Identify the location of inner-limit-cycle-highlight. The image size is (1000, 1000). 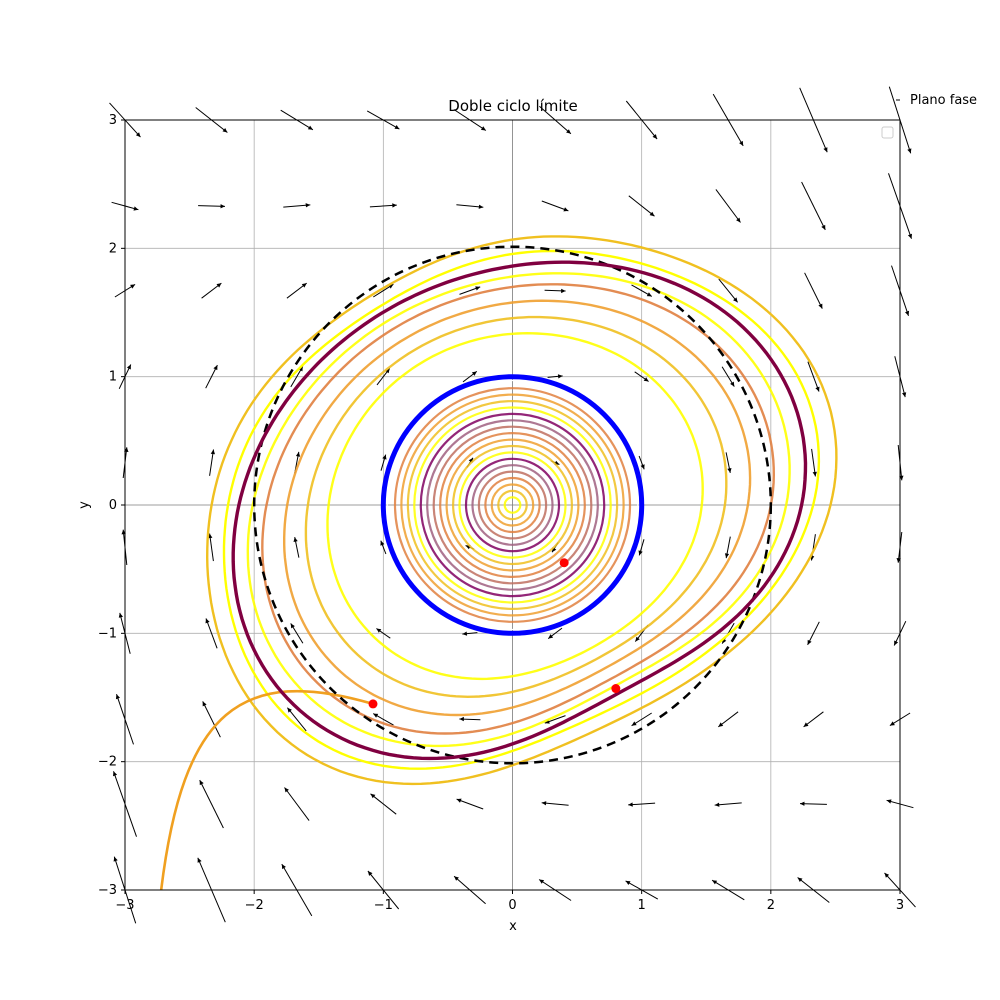
(512, 505).